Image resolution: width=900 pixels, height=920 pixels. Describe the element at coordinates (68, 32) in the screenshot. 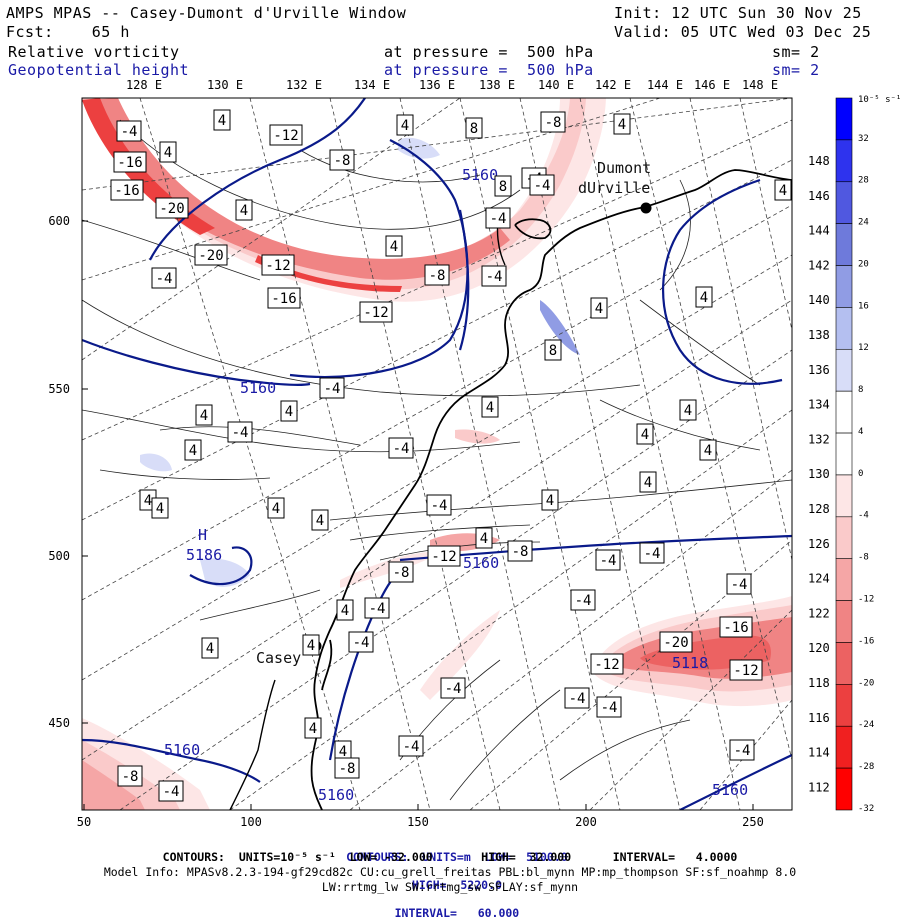

I see `forecast-hour: Fcst: 65 h` at that location.